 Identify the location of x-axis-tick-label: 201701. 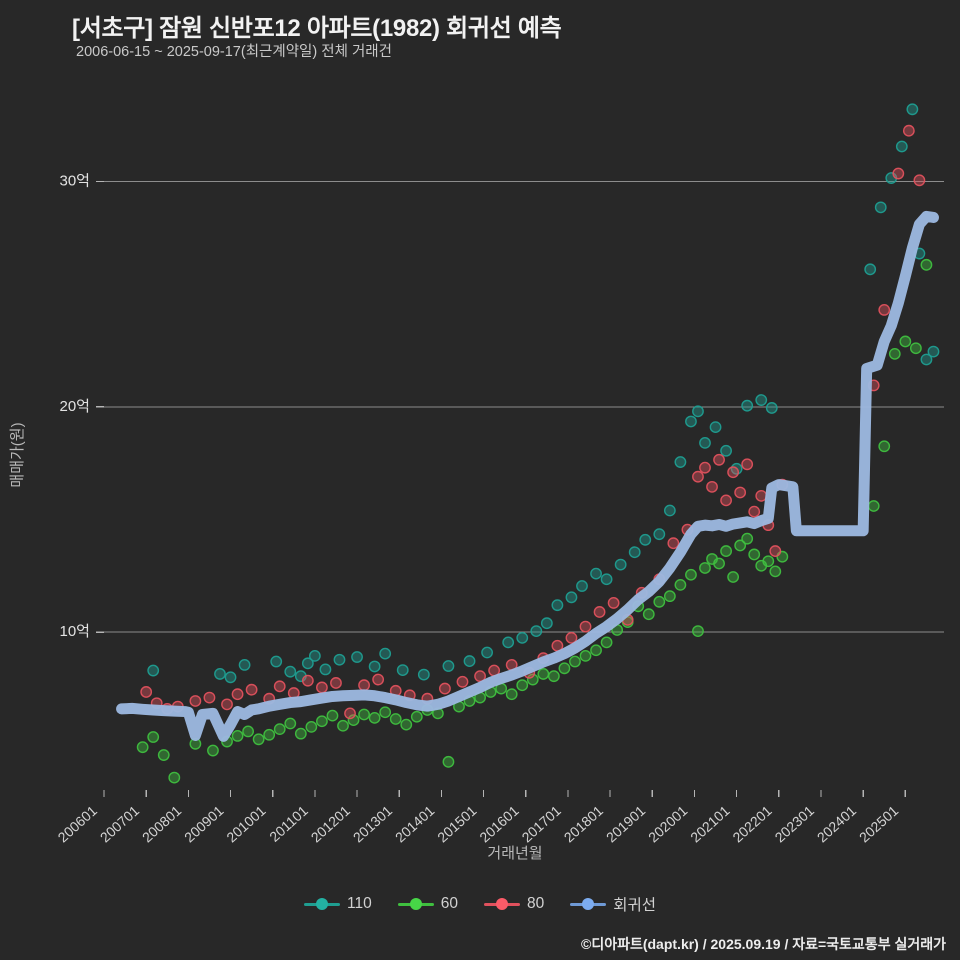
(542, 823).